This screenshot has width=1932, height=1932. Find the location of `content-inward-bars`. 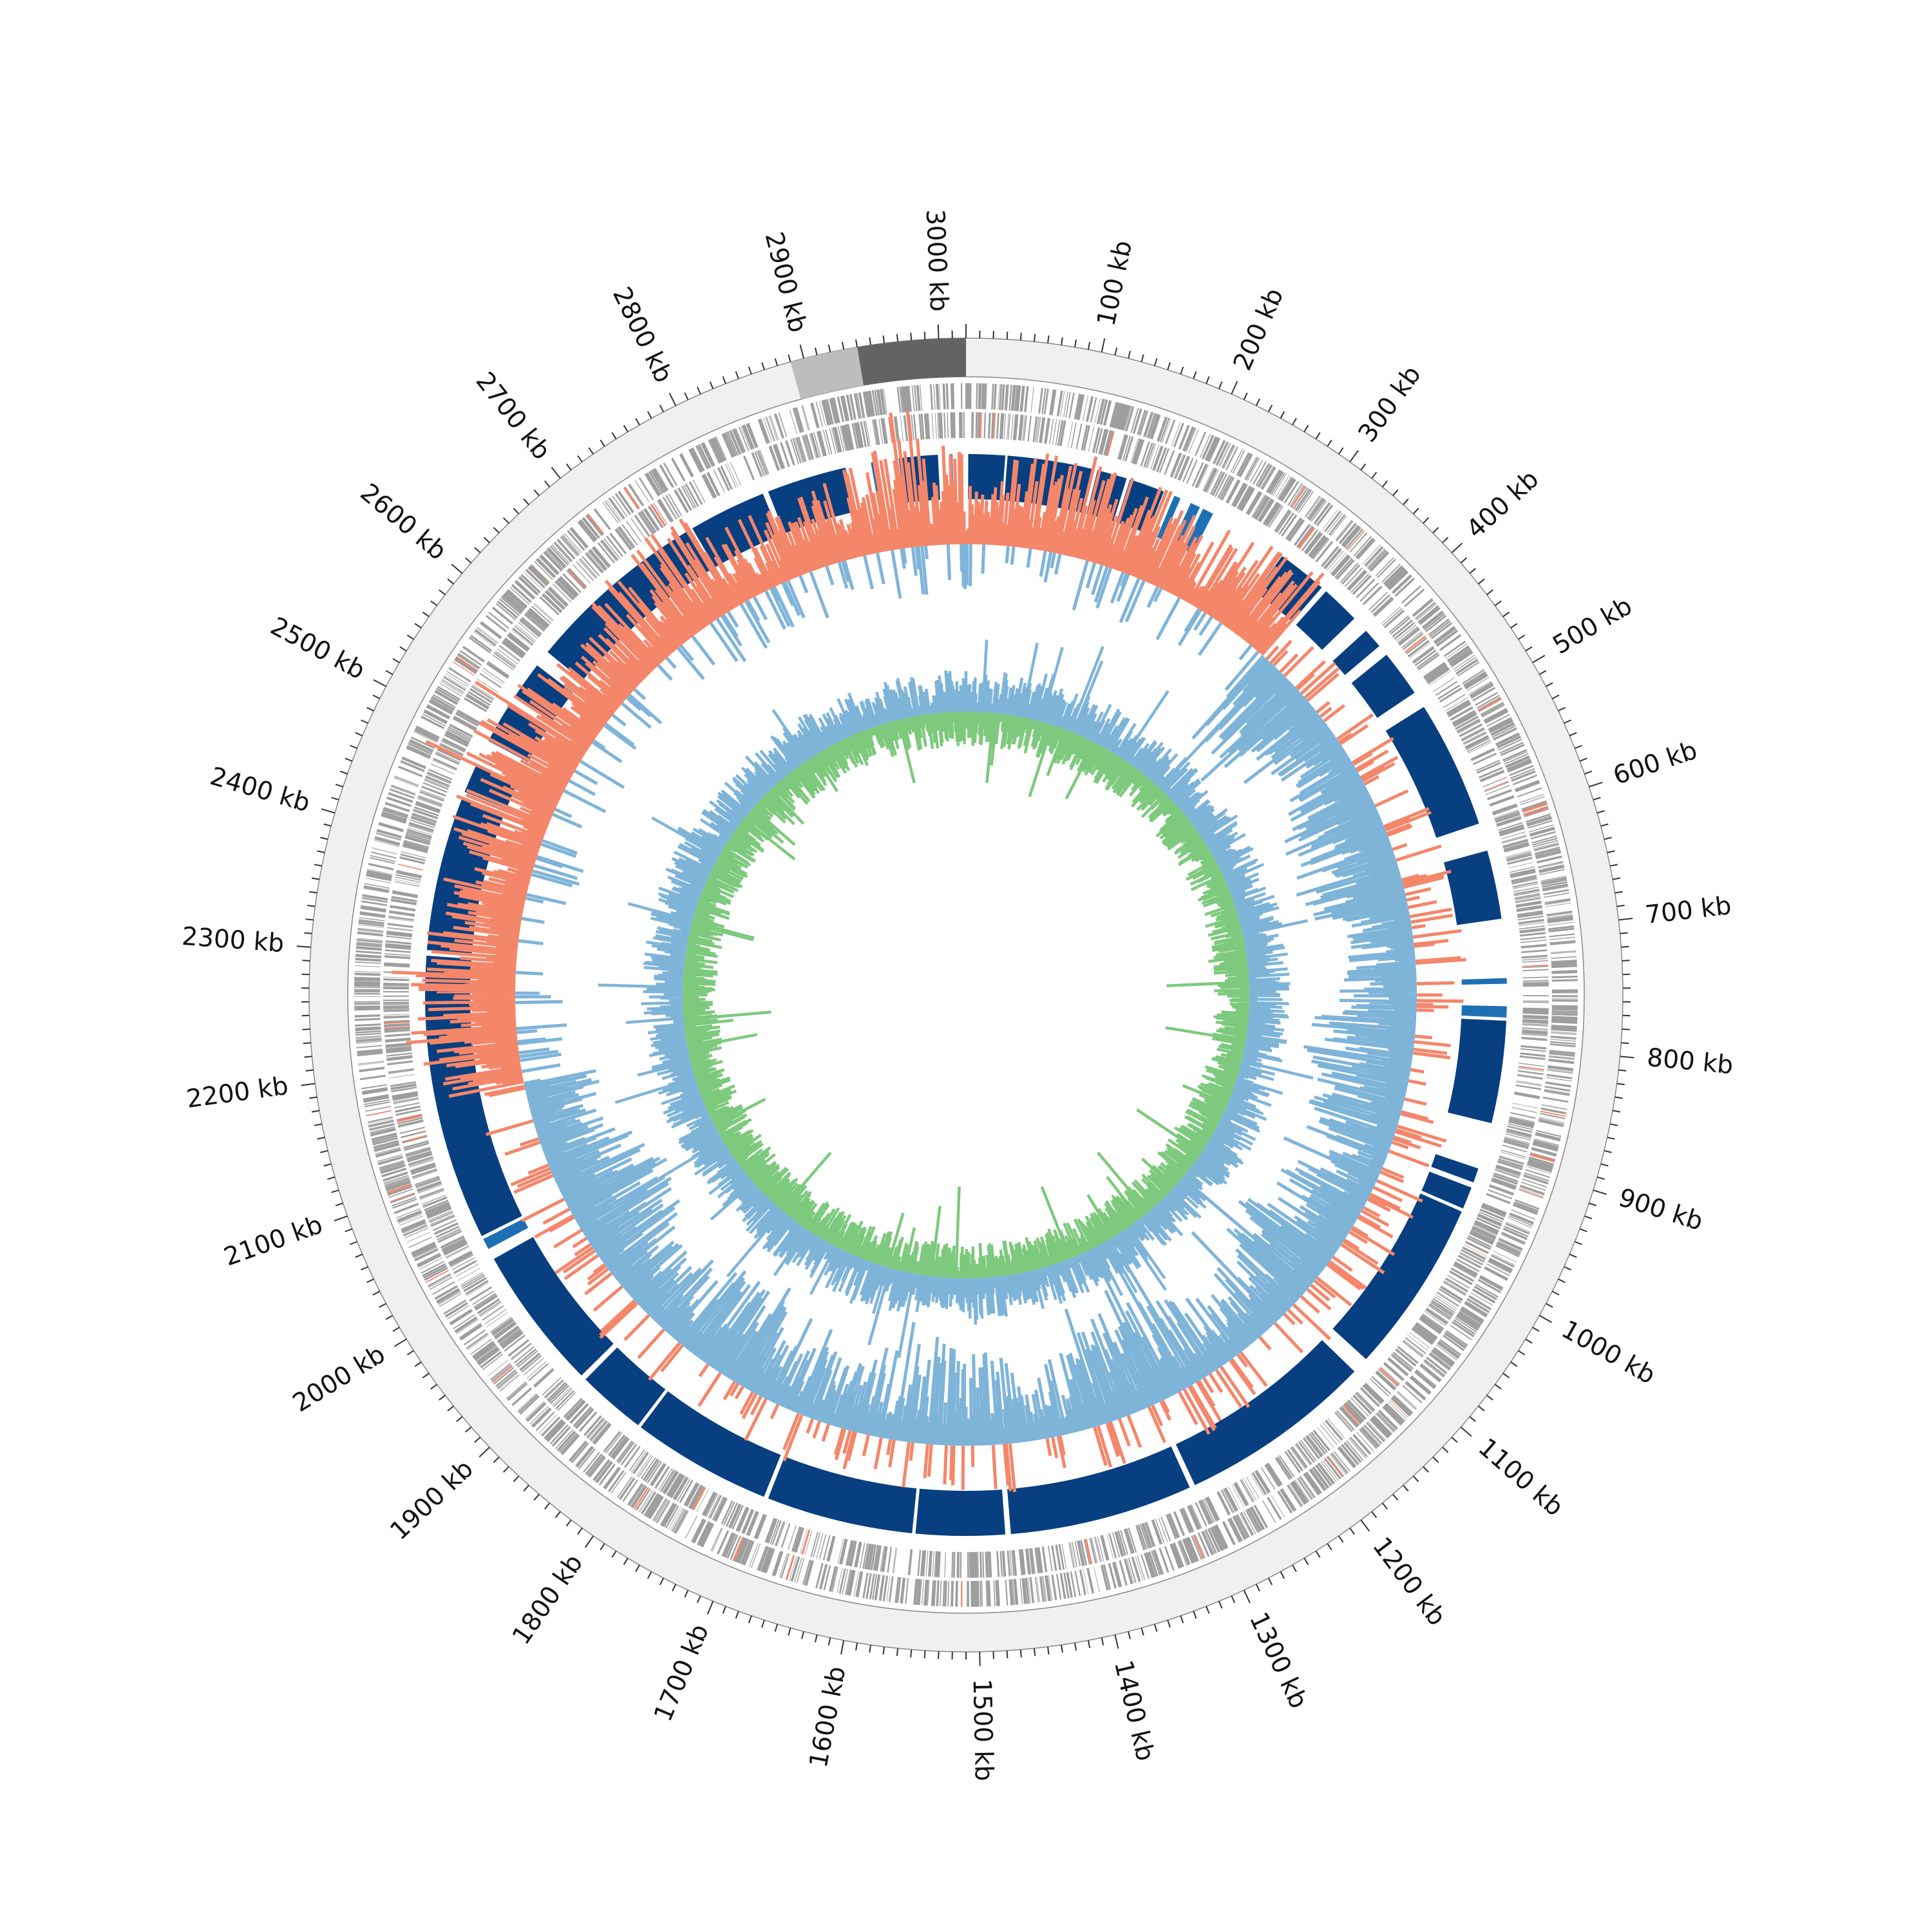

content-inward-bars is located at coordinates (966, 995).